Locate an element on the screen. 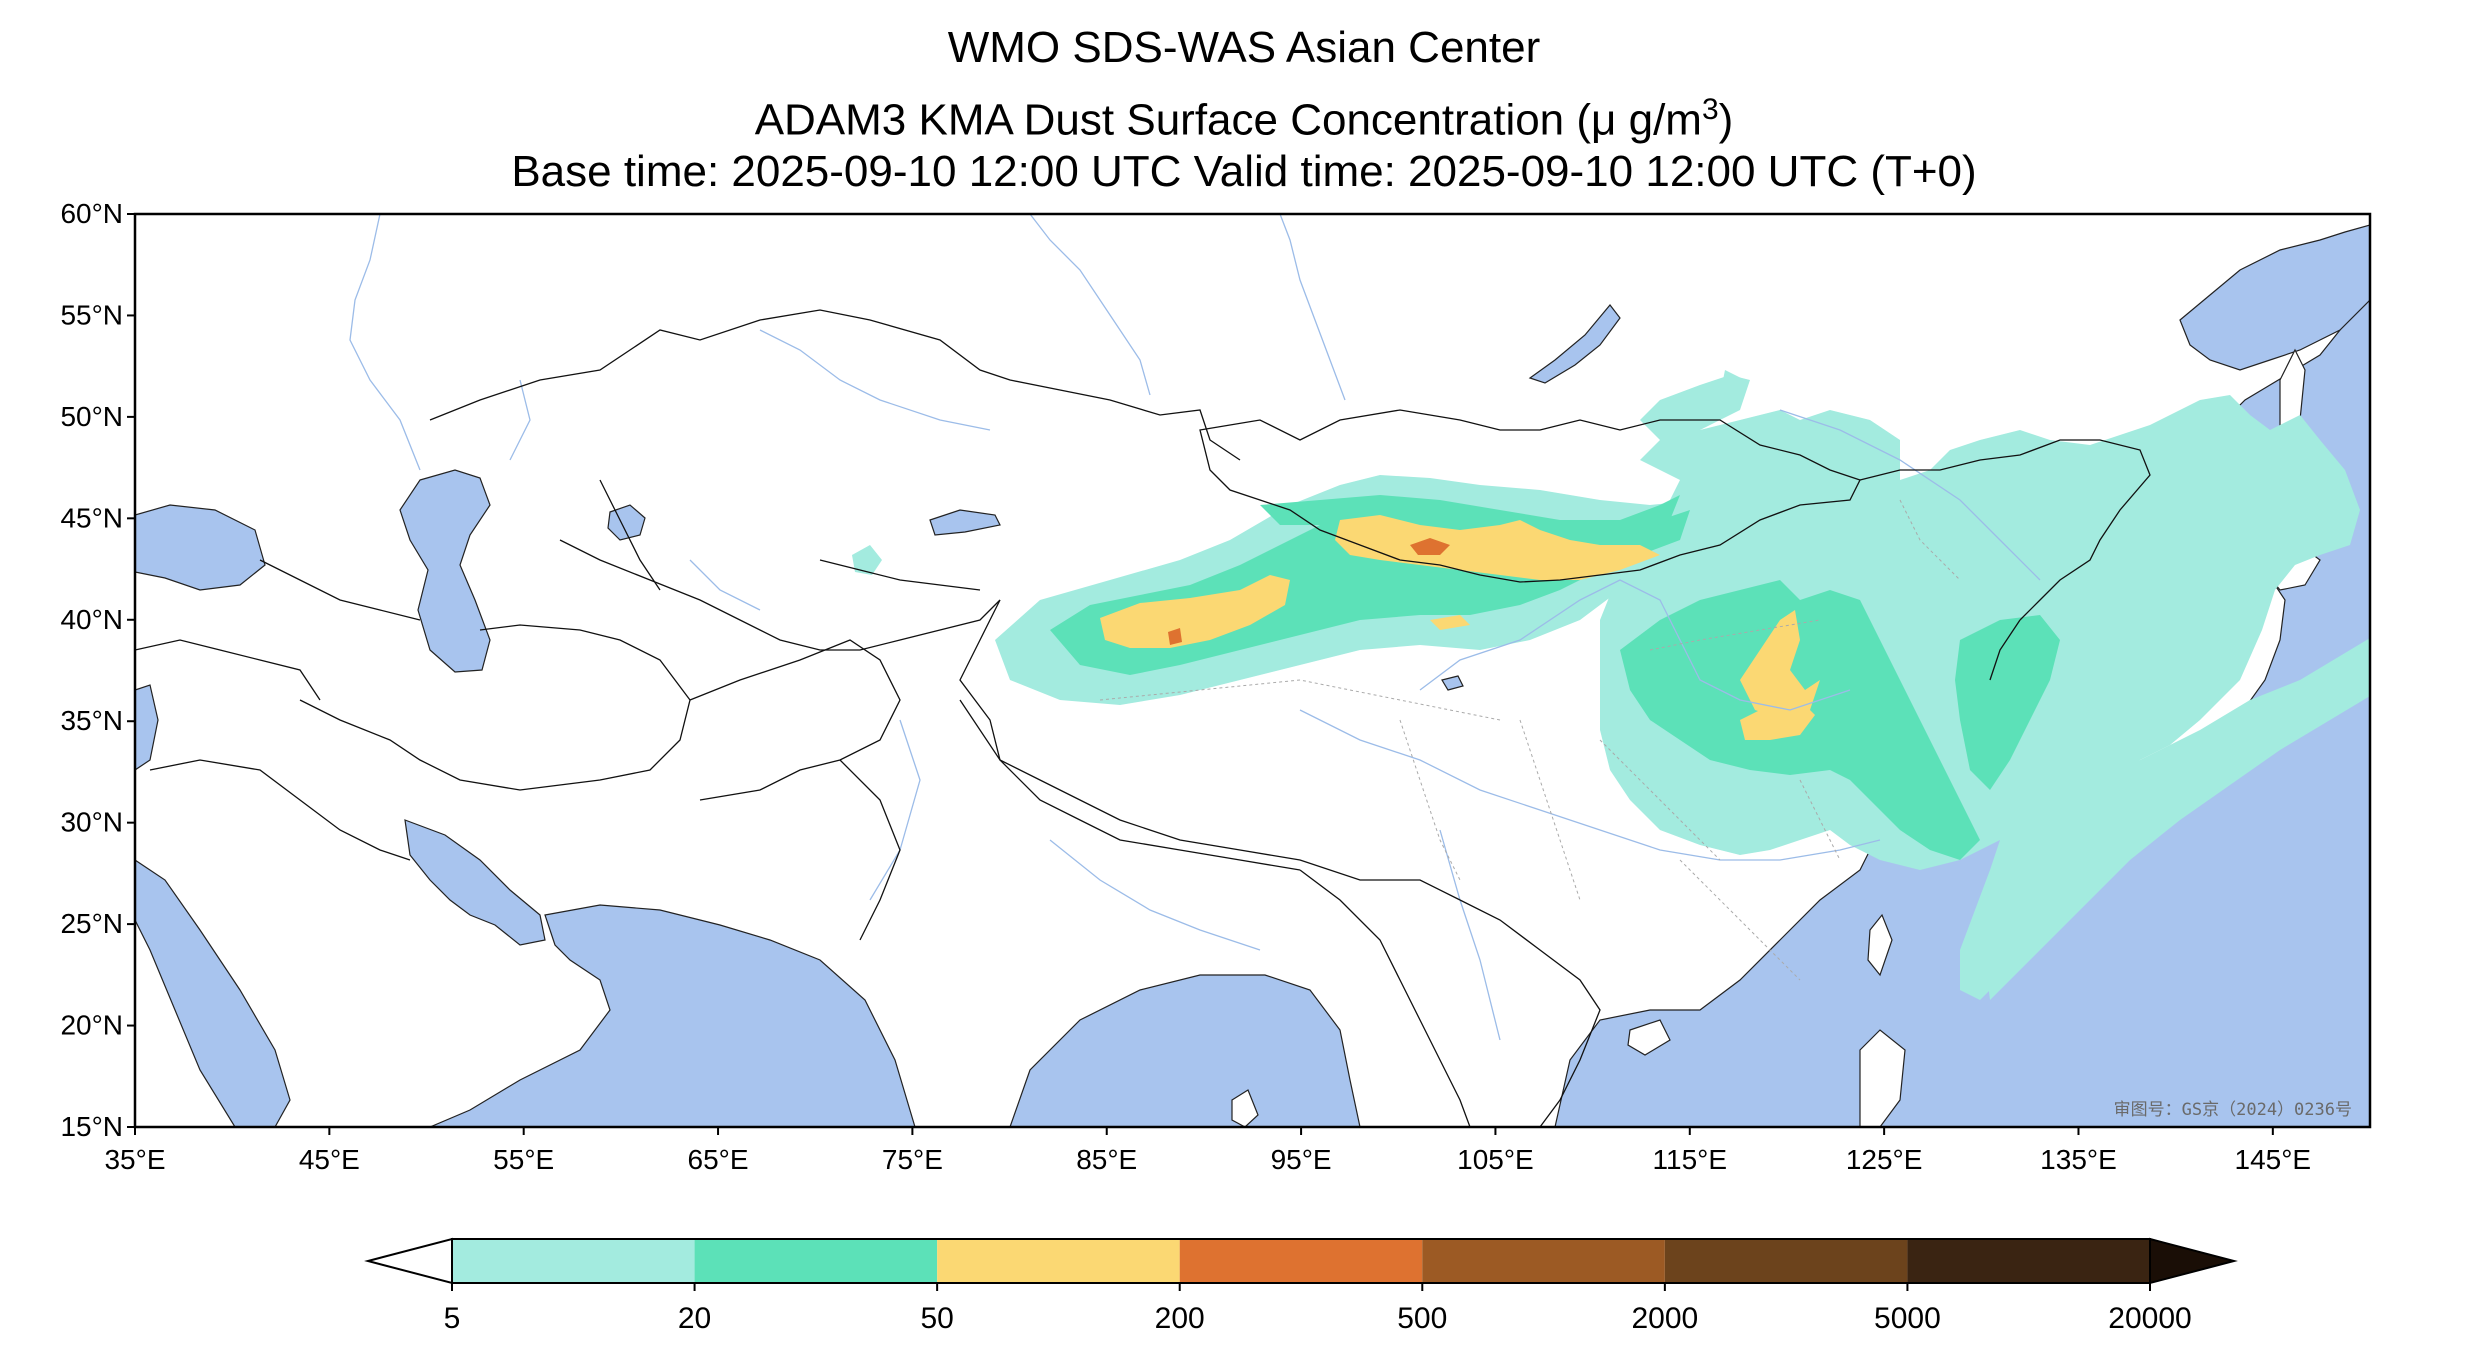 This screenshot has width=2488, height=1362. lat-tick-label: 35°N is located at coordinates (91, 720).